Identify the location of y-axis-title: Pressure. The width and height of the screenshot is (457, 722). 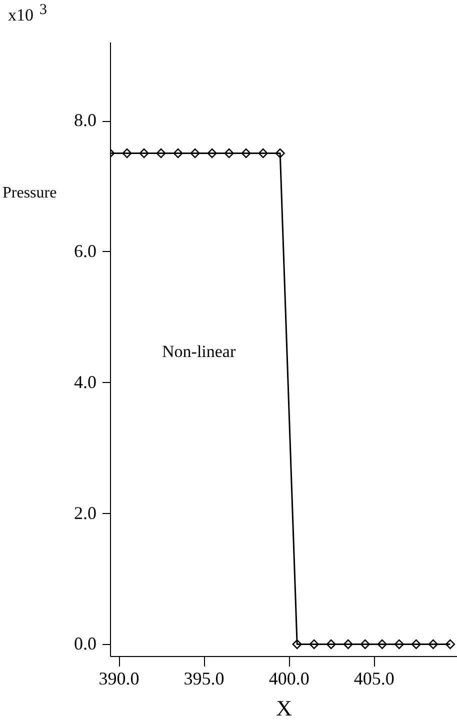
(29, 193).